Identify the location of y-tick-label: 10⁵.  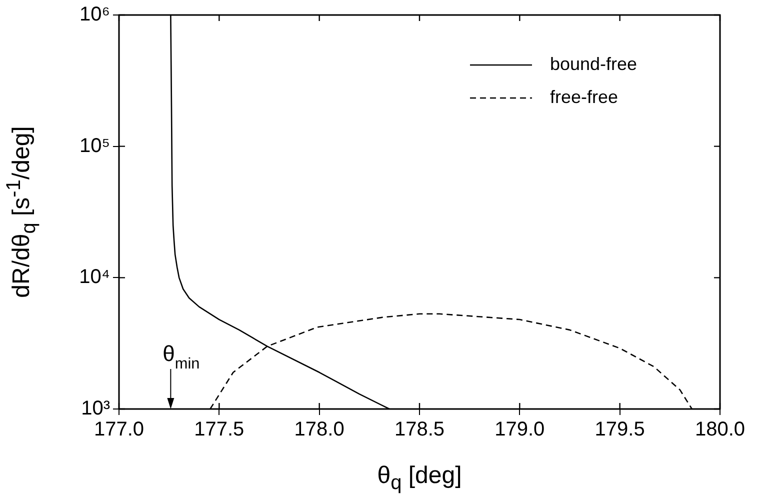
(94, 145).